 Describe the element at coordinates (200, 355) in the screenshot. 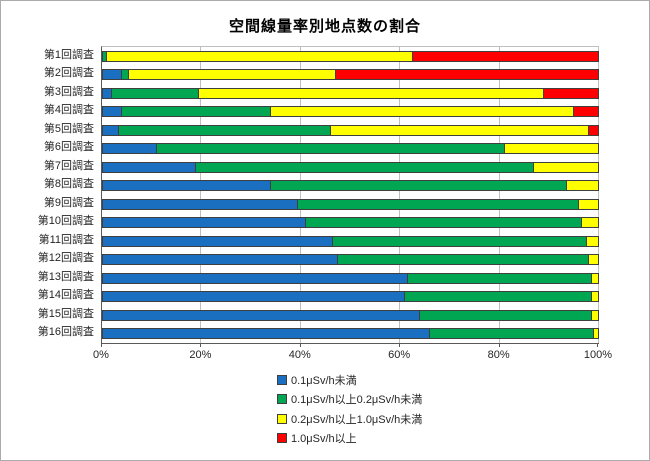

I see `x-tick-label: 20%` at that location.